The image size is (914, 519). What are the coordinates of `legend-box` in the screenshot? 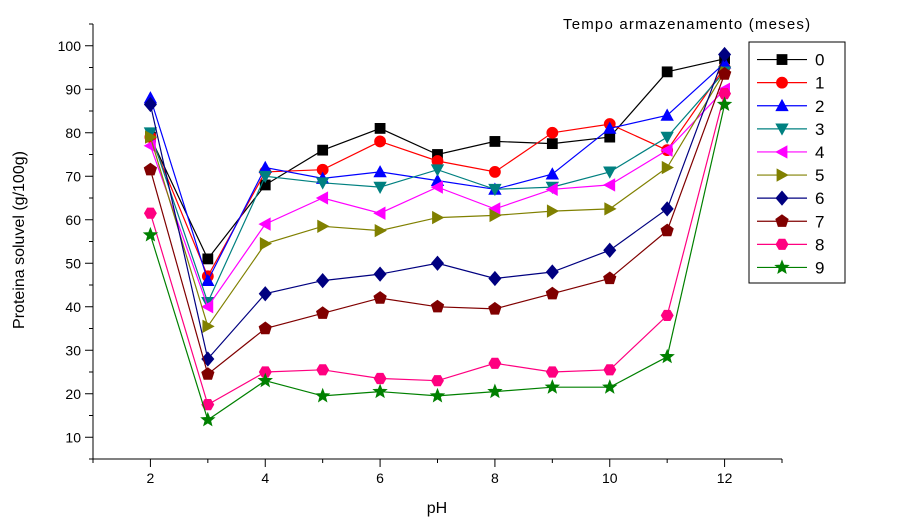 It's located at (797, 162).